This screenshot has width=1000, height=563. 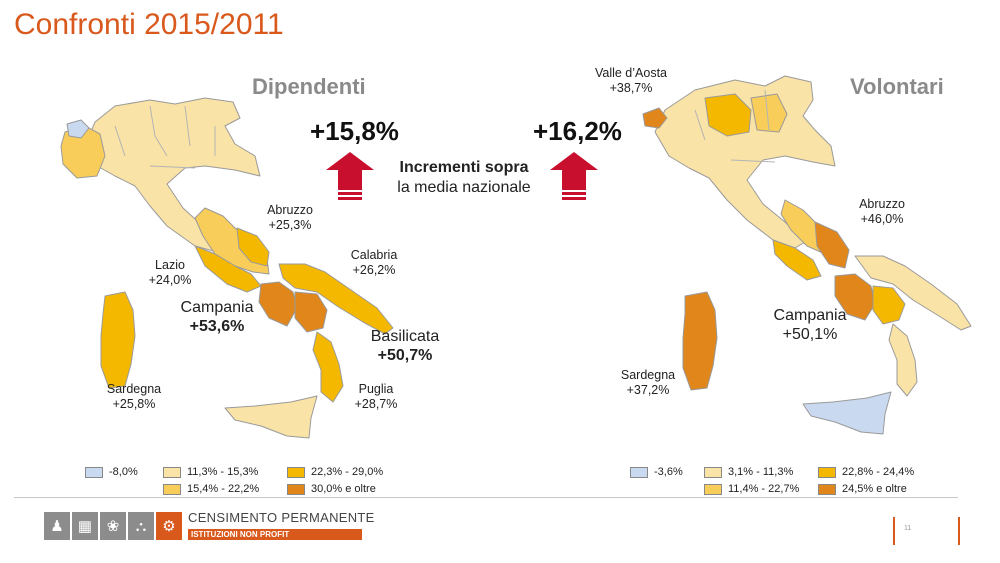 I want to click on label-basilicata-left: Basilicata +50,7%, so click(x=405, y=346).